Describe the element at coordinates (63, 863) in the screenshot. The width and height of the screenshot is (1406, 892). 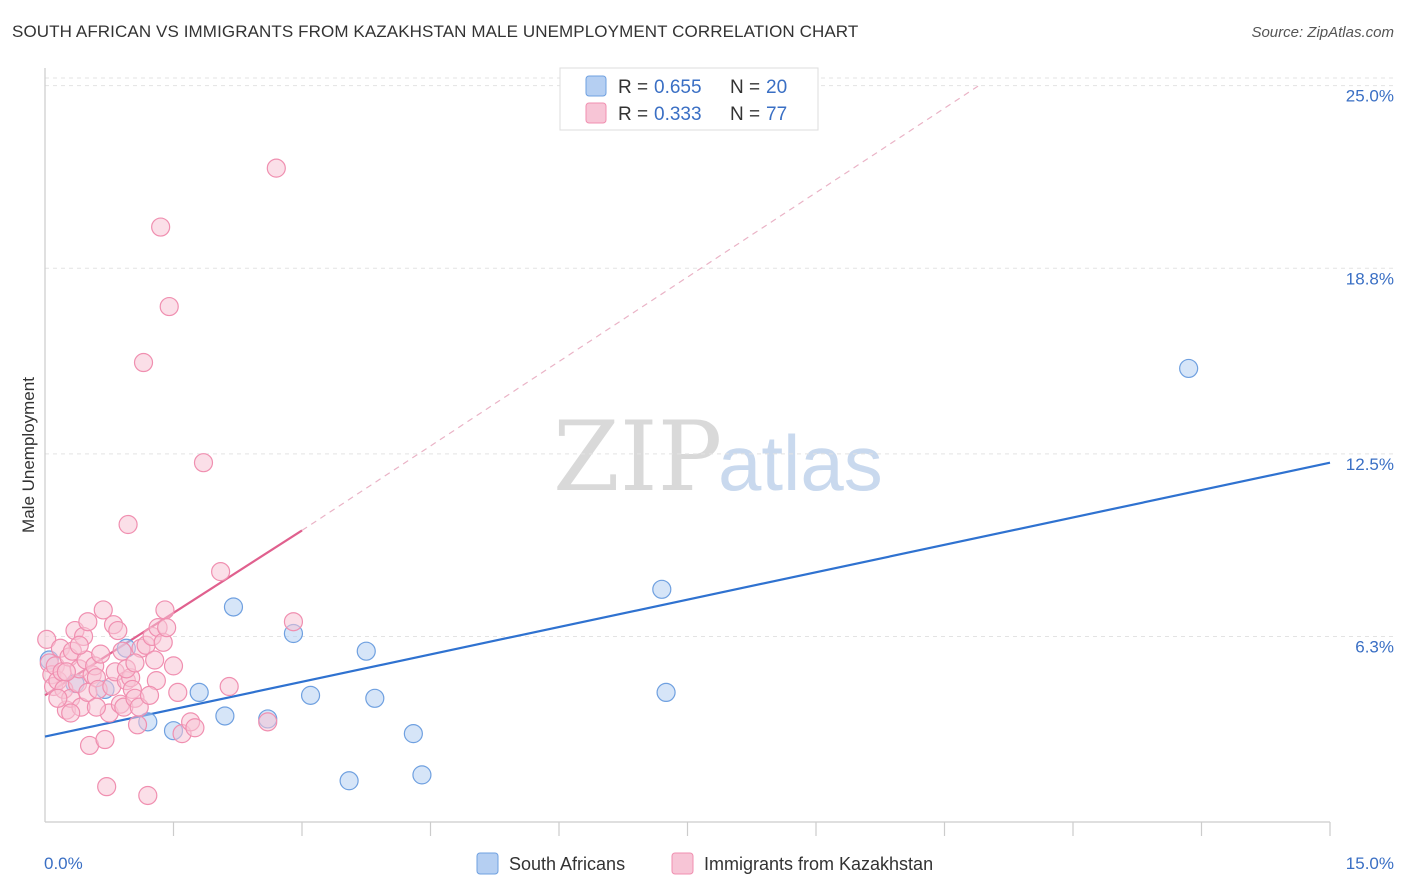
I see `x-tick-label-min: 0.0%` at that location.